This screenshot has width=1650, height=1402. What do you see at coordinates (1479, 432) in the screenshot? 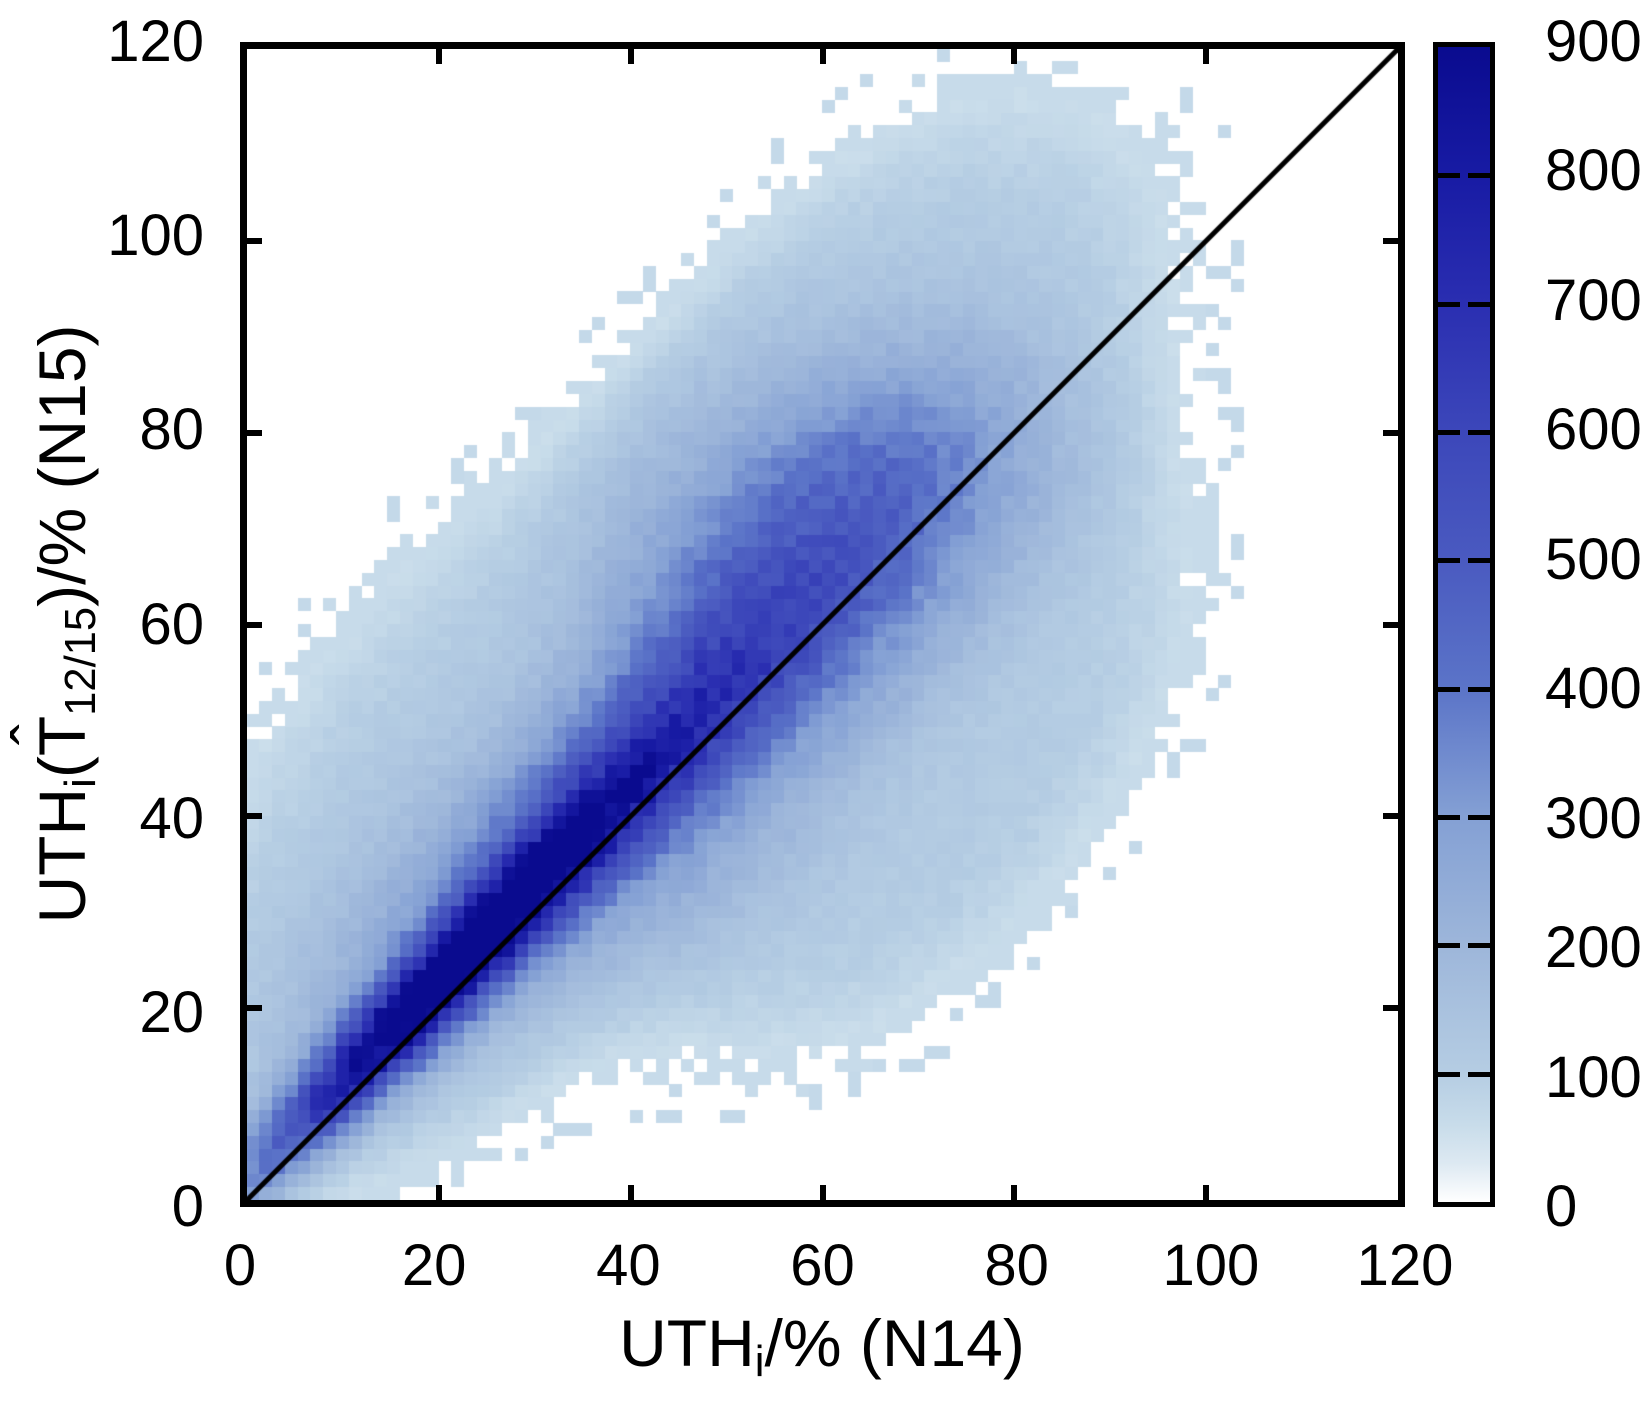
I see `colorbar-tick-600-right` at bounding box center [1479, 432].